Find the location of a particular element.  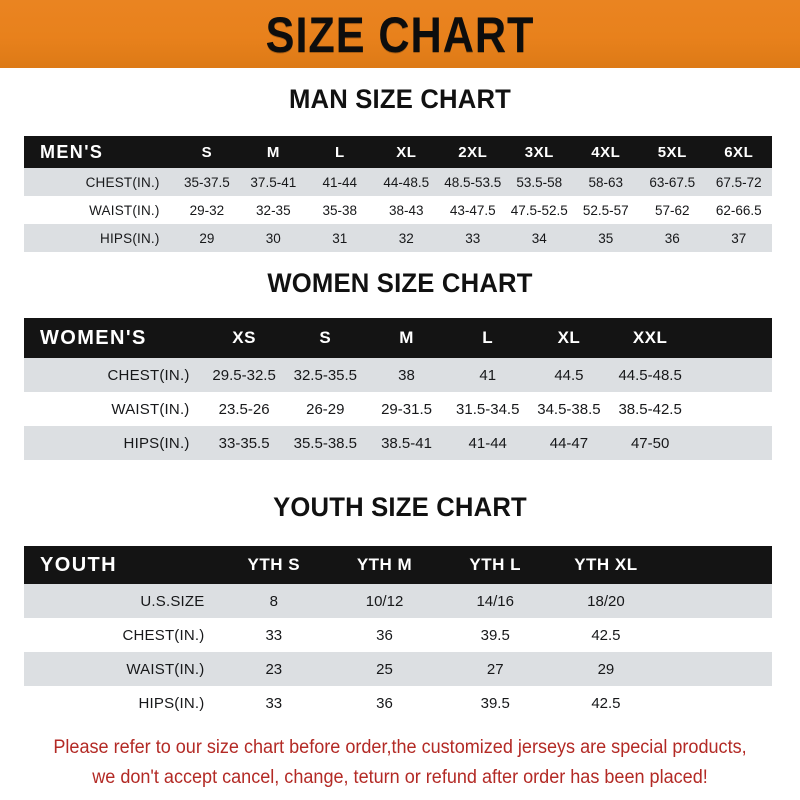

measurement-cell: 29 is located at coordinates (207, 238).